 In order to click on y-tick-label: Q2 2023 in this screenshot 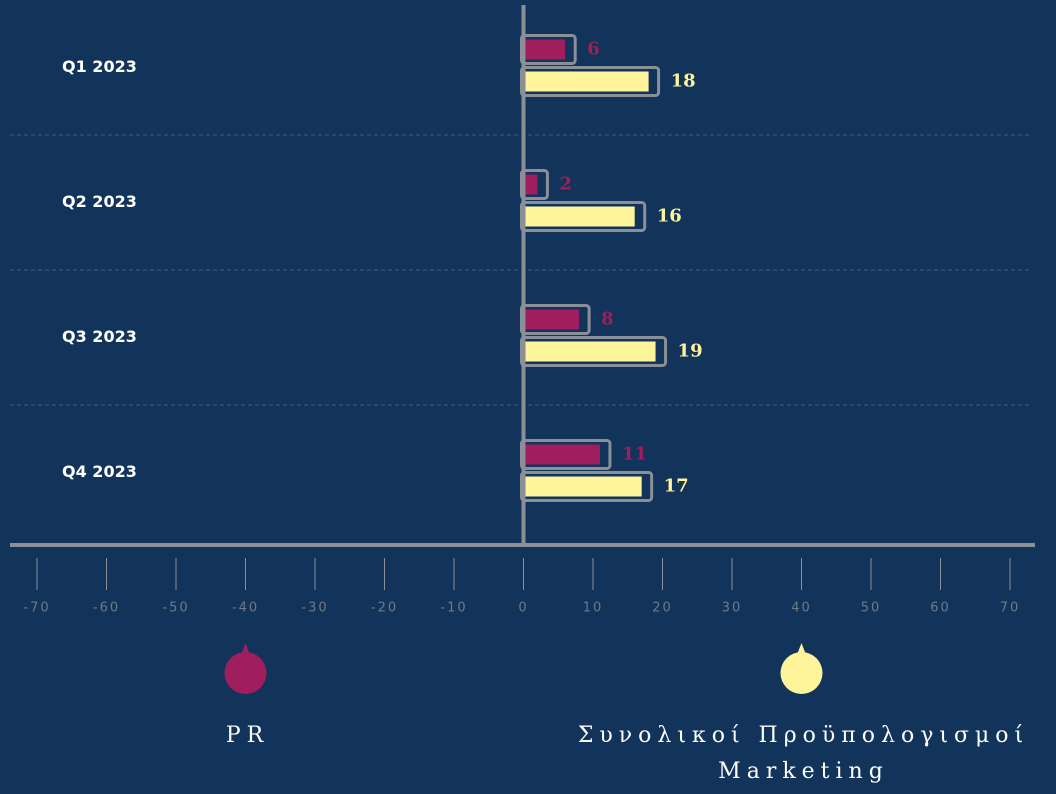, I will do `click(99, 201)`.